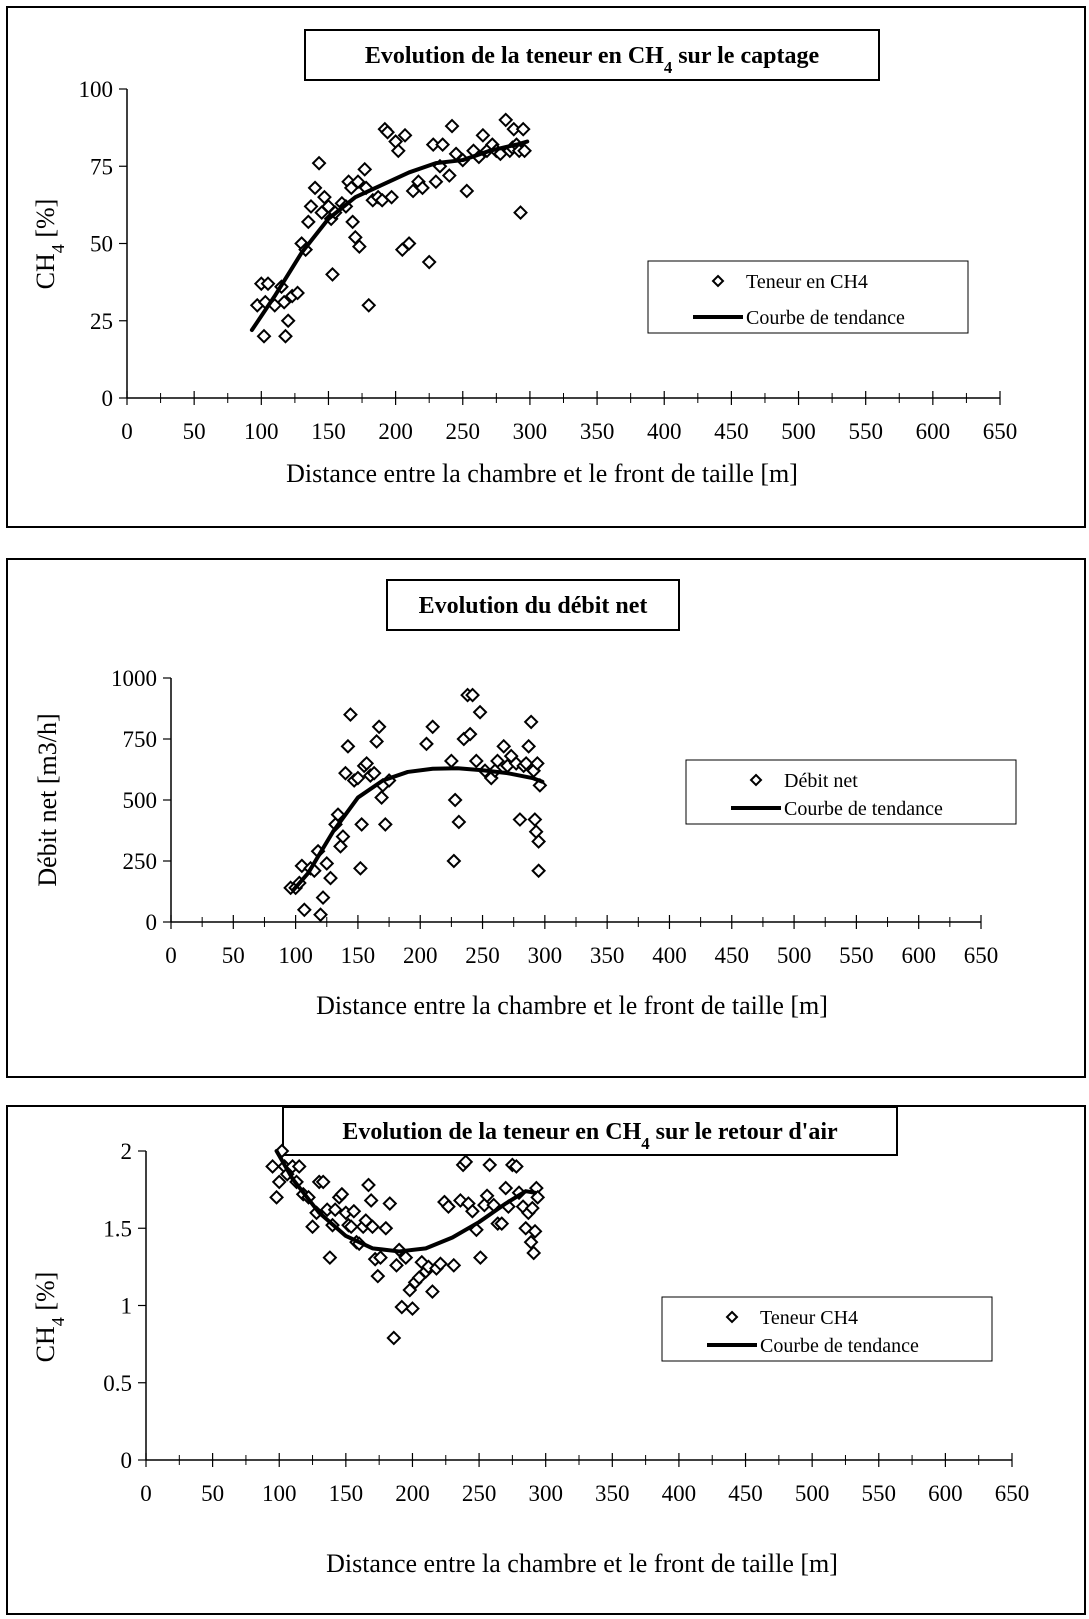 Image resolution: width=1089 pixels, height=1619 pixels. What do you see at coordinates (47, 799) in the screenshot?
I see `y-axis-title: Débit net [m3/h]` at bounding box center [47, 799].